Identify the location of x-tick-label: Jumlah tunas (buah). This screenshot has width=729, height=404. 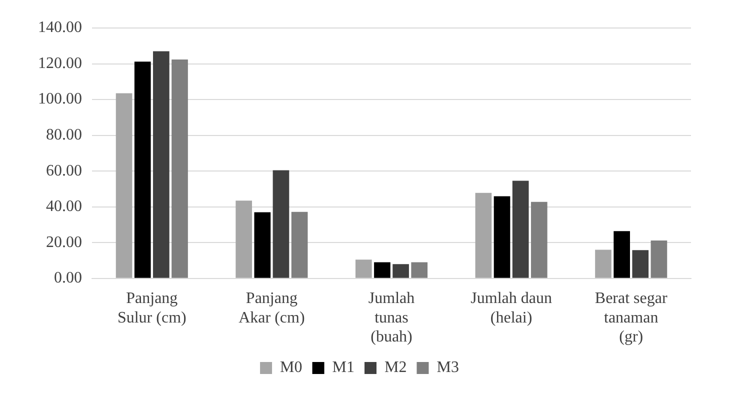
(391, 318).